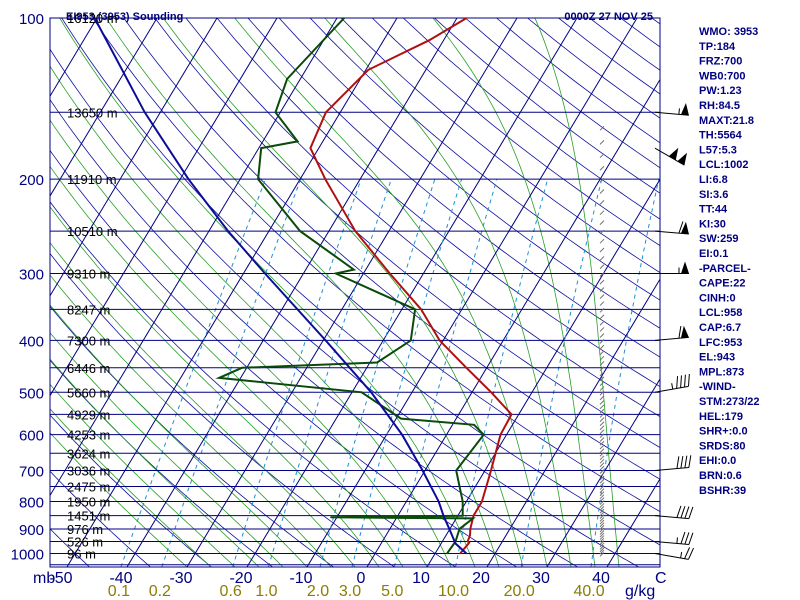  What do you see at coordinates (92, 18) in the screenshot?
I see `height-label: 16120 m` at bounding box center [92, 18].